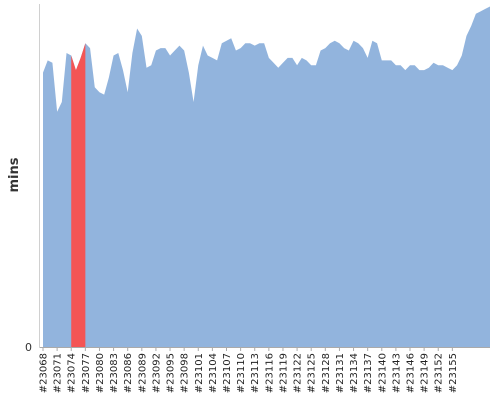 The image size is (500, 400). What do you see at coordinates (255, 373) in the screenshot?
I see `x-tick-label: #23113` at bounding box center [255, 373].